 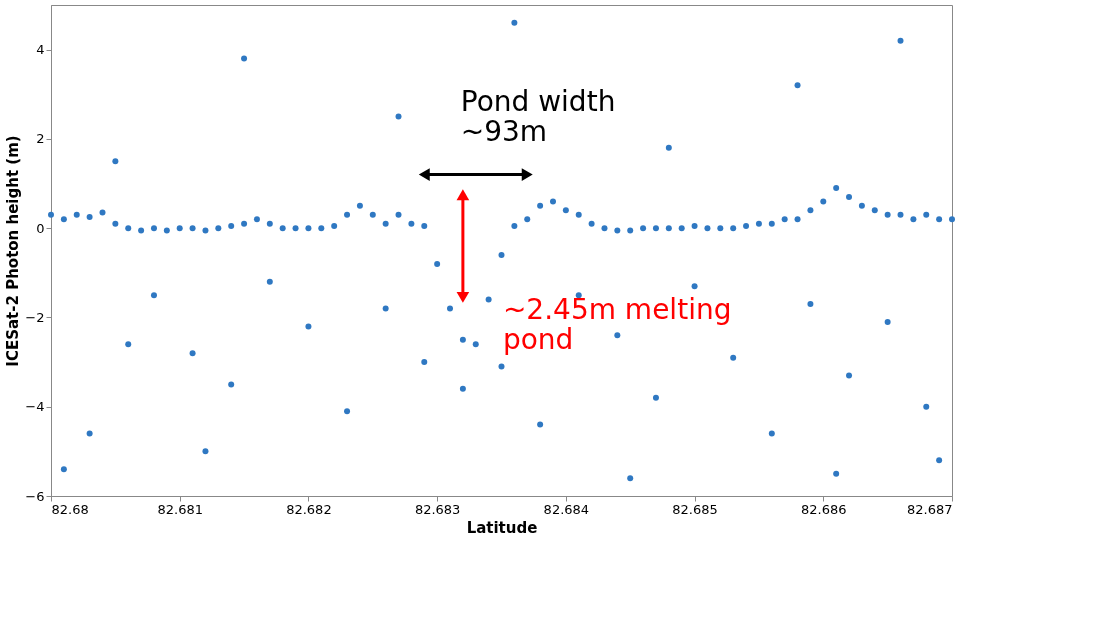 I want to click on x-tick-label: 82.685, so click(x=695, y=509).